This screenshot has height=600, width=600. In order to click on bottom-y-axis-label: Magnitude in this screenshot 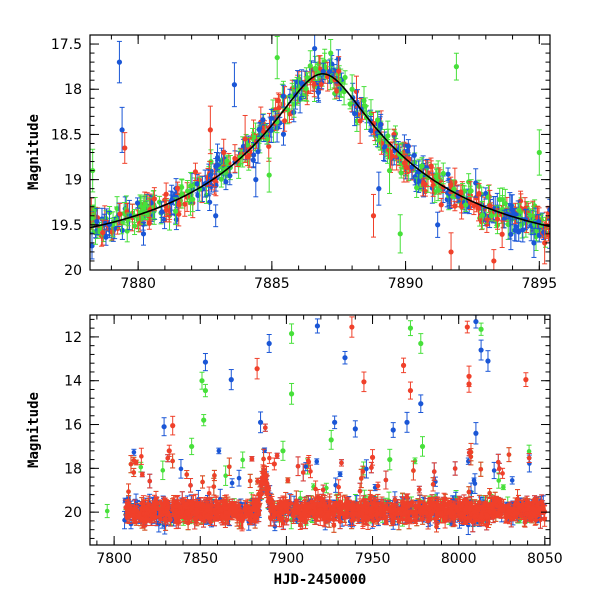, I will do `click(34, 430)`.